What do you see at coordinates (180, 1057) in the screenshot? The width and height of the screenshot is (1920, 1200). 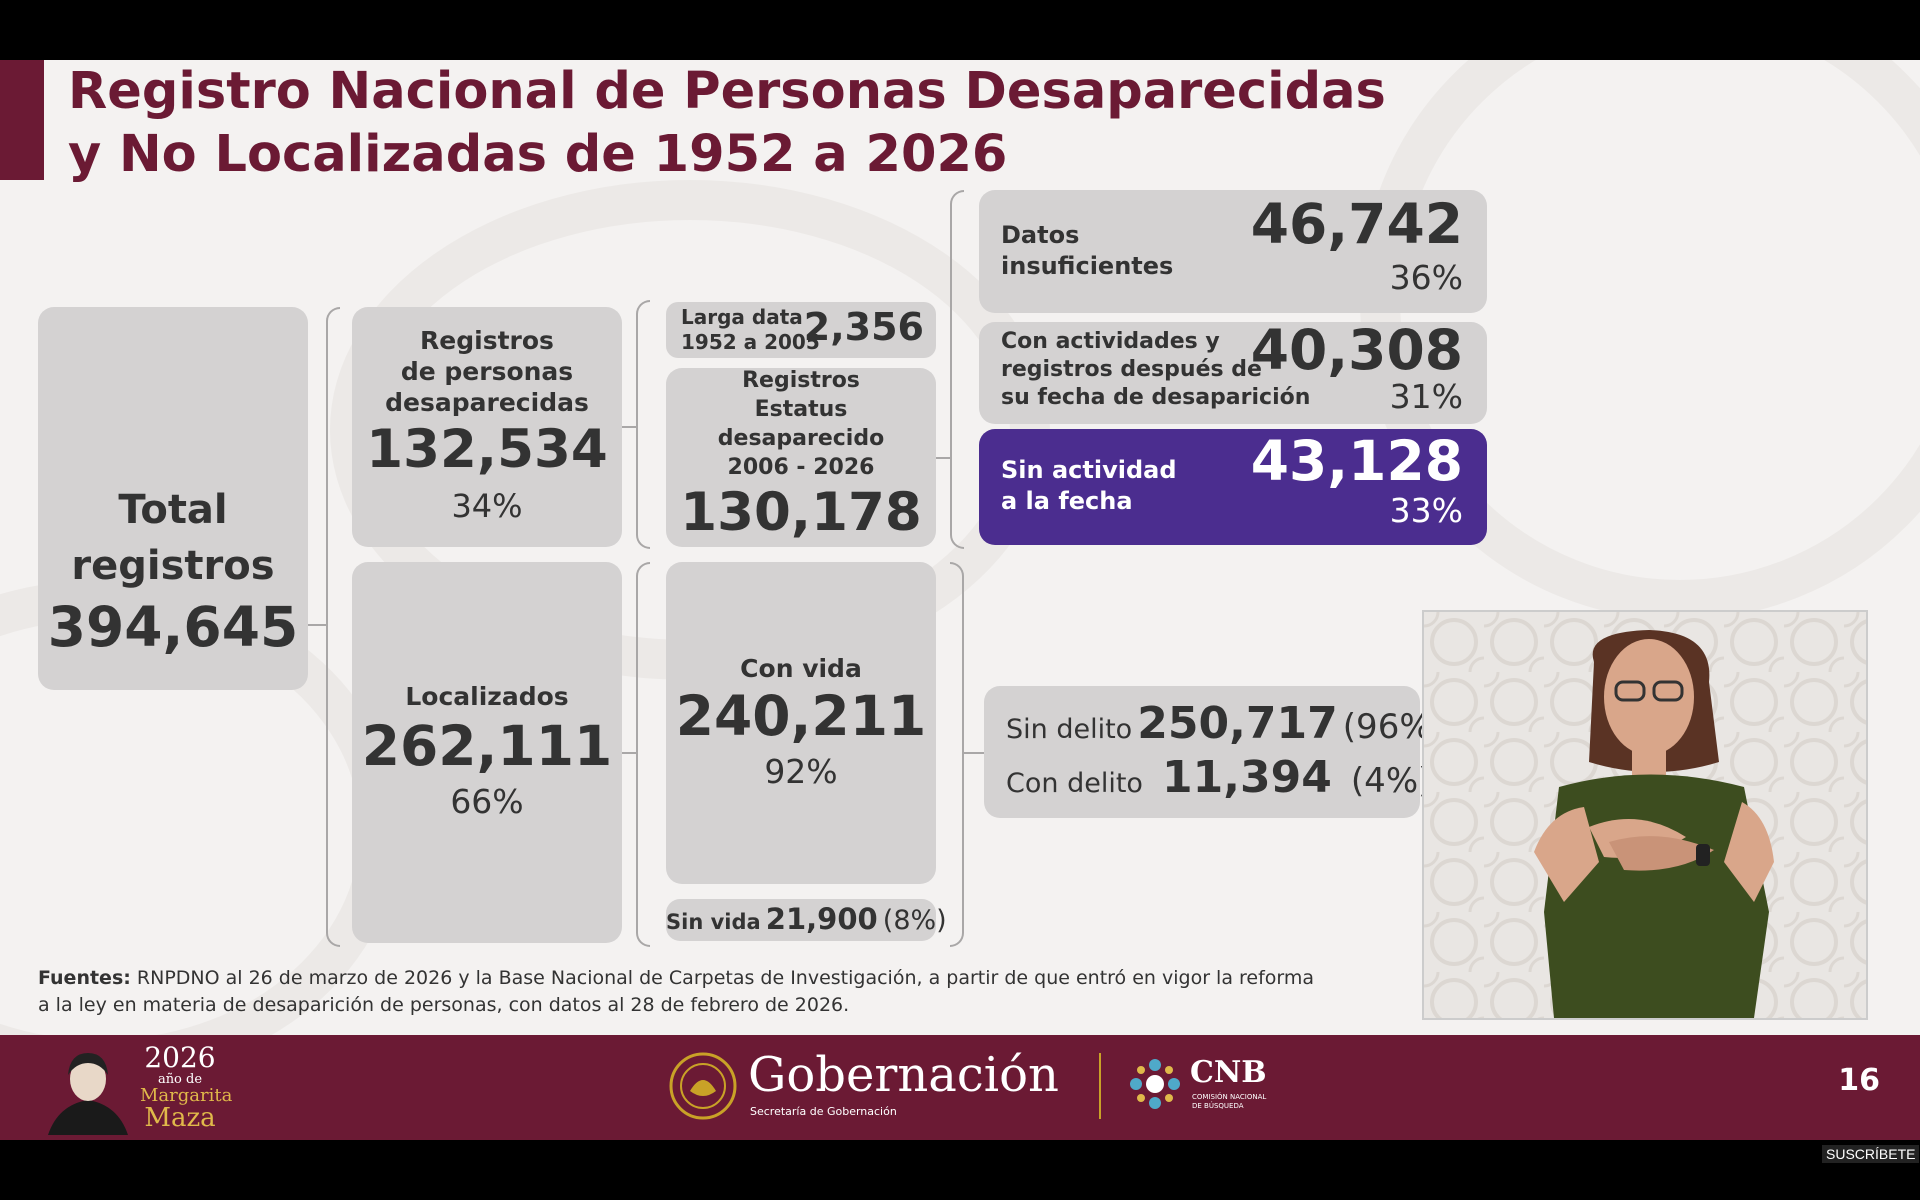 I see `footer-year: 2026` at bounding box center [180, 1057].